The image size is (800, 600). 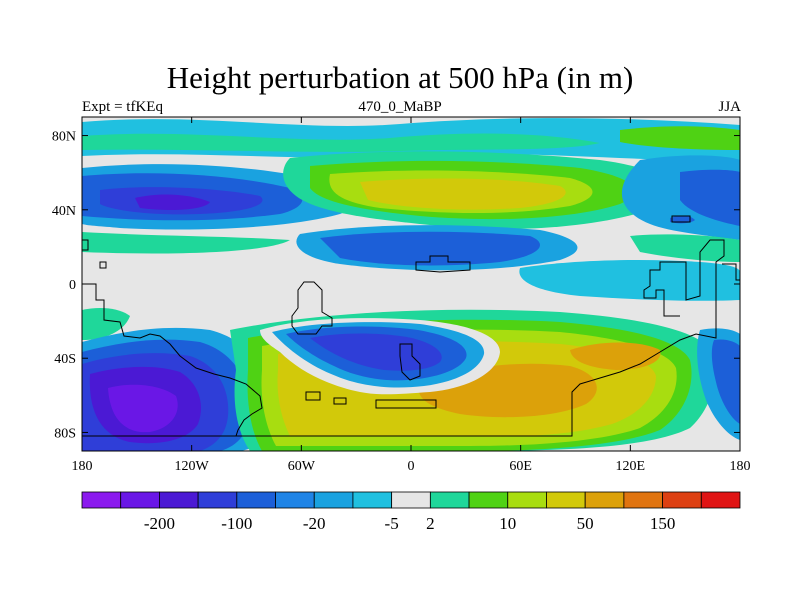 I want to click on colorbar-label: 10, so click(x=507, y=523).